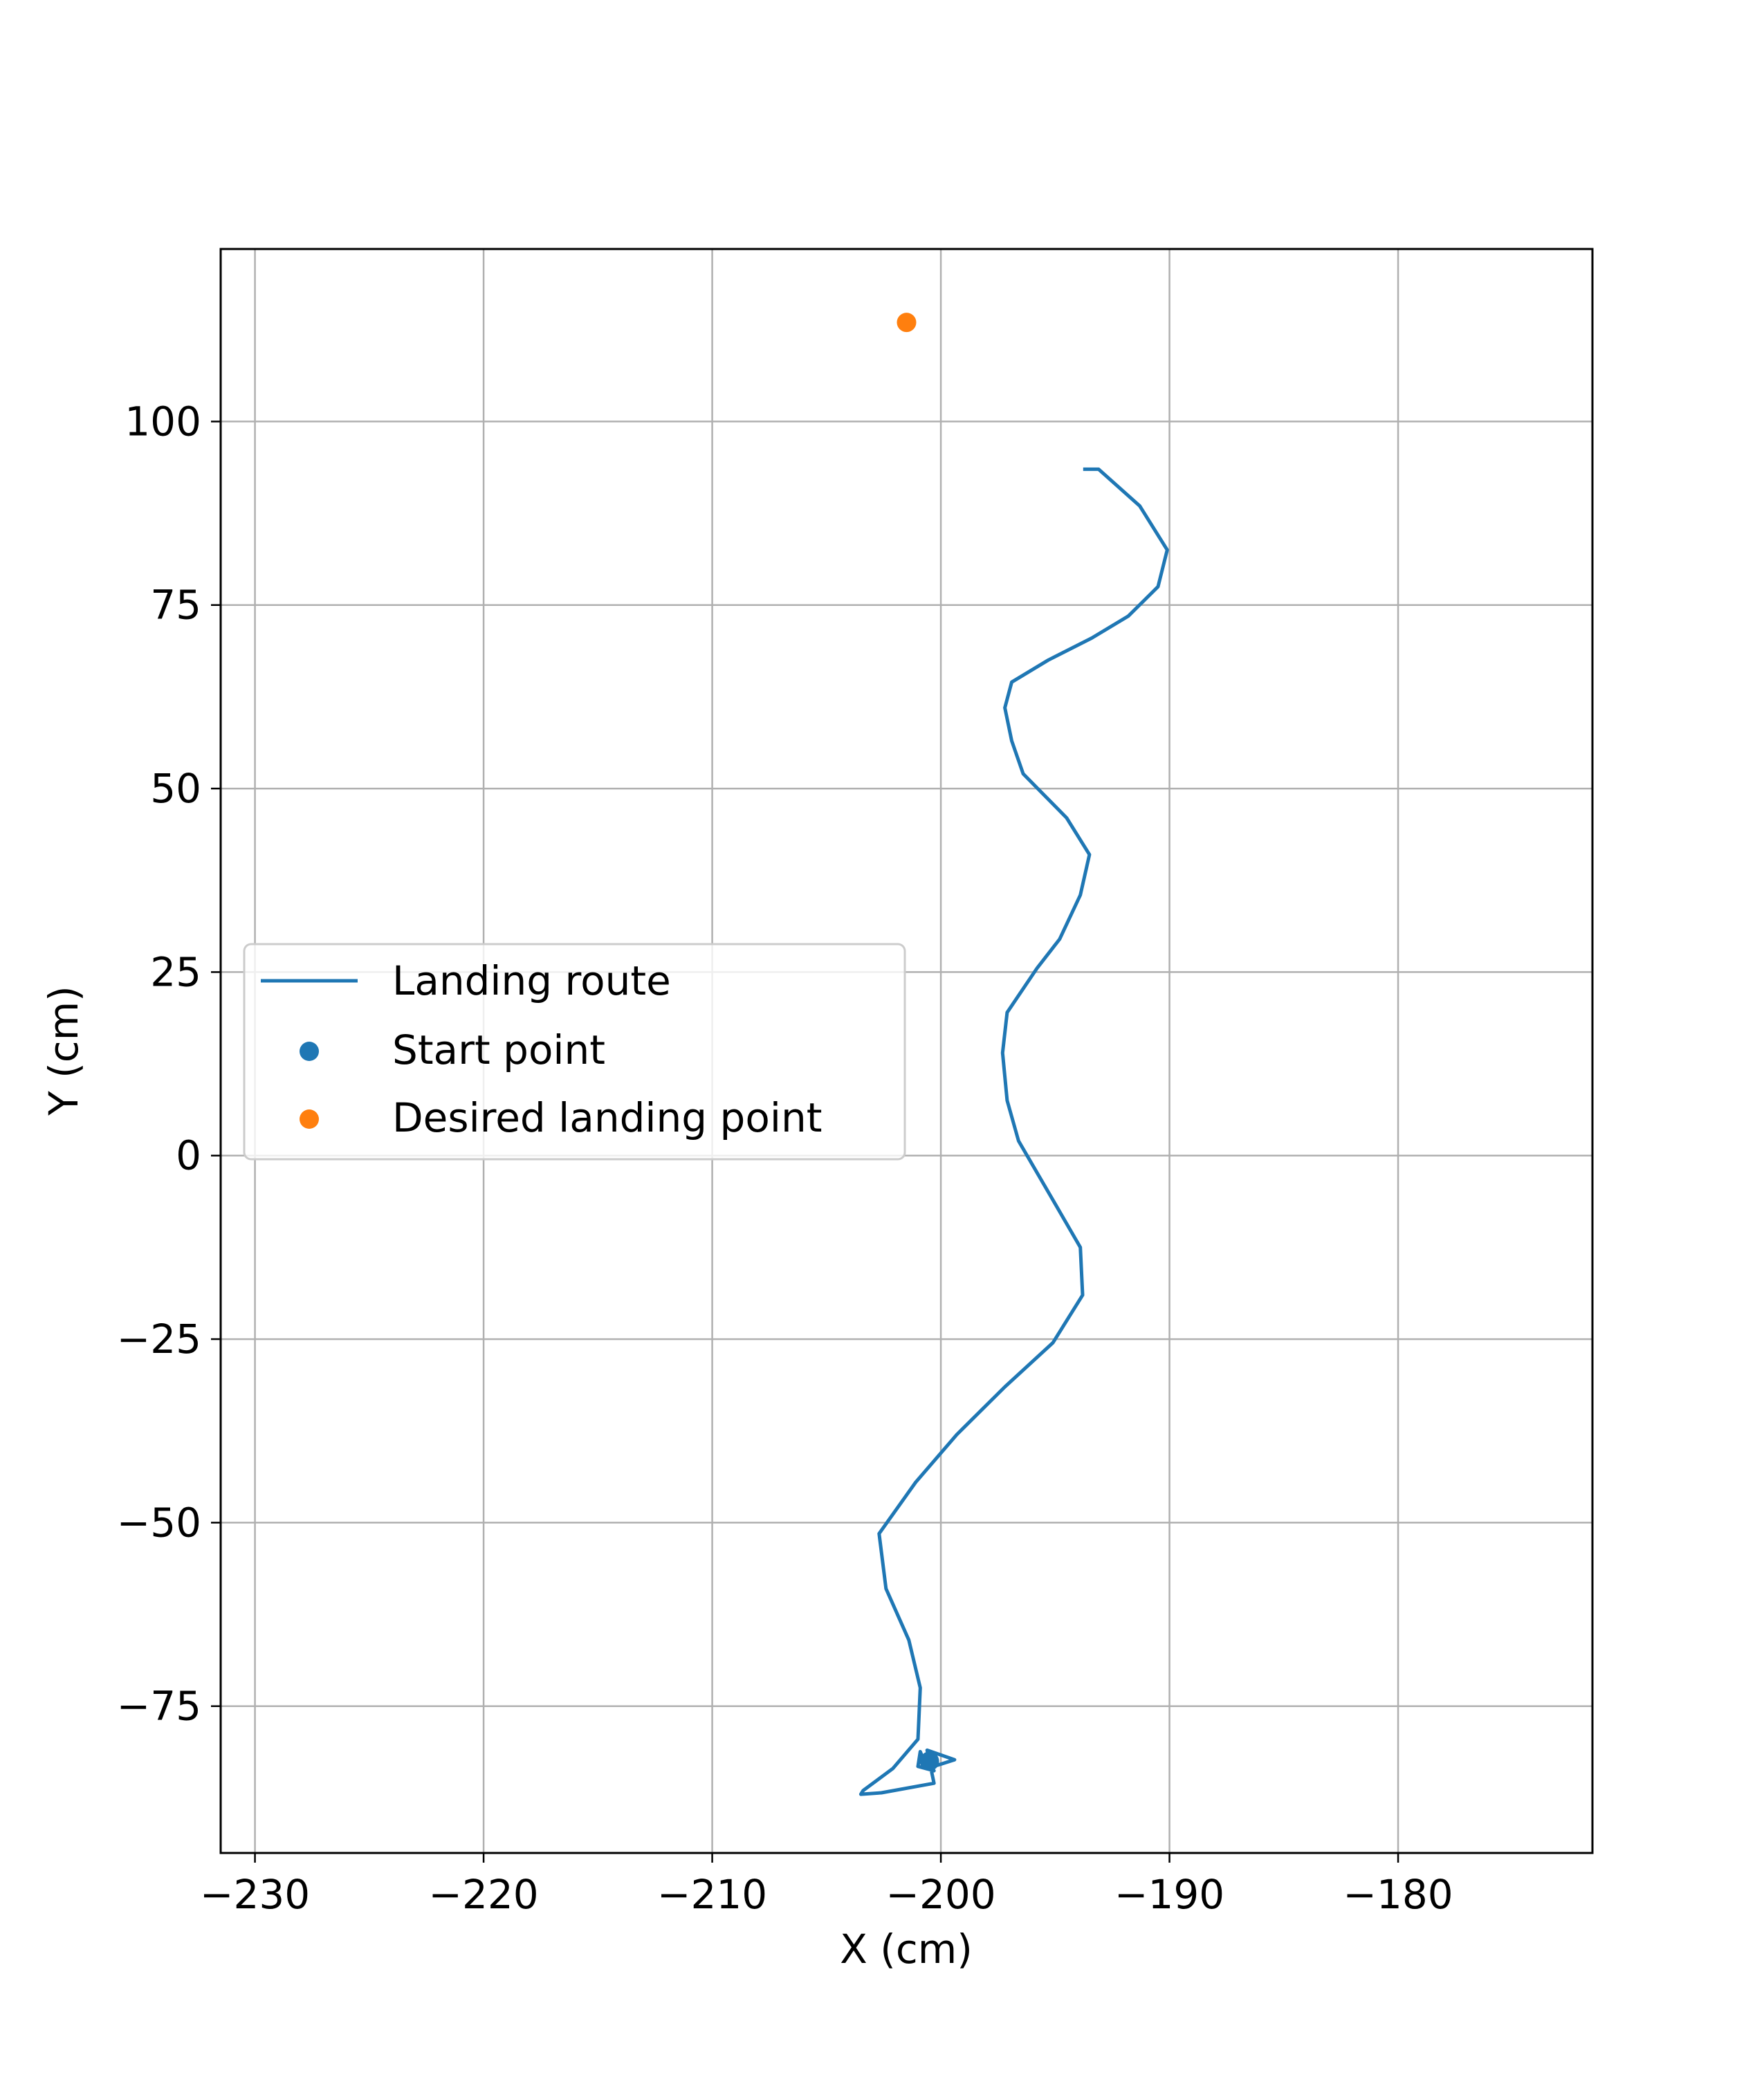 Image resolution: width=1764 pixels, height=2075 pixels. Describe the element at coordinates (159, 1339) in the screenshot. I see `y-tick-label: −25` at that location.